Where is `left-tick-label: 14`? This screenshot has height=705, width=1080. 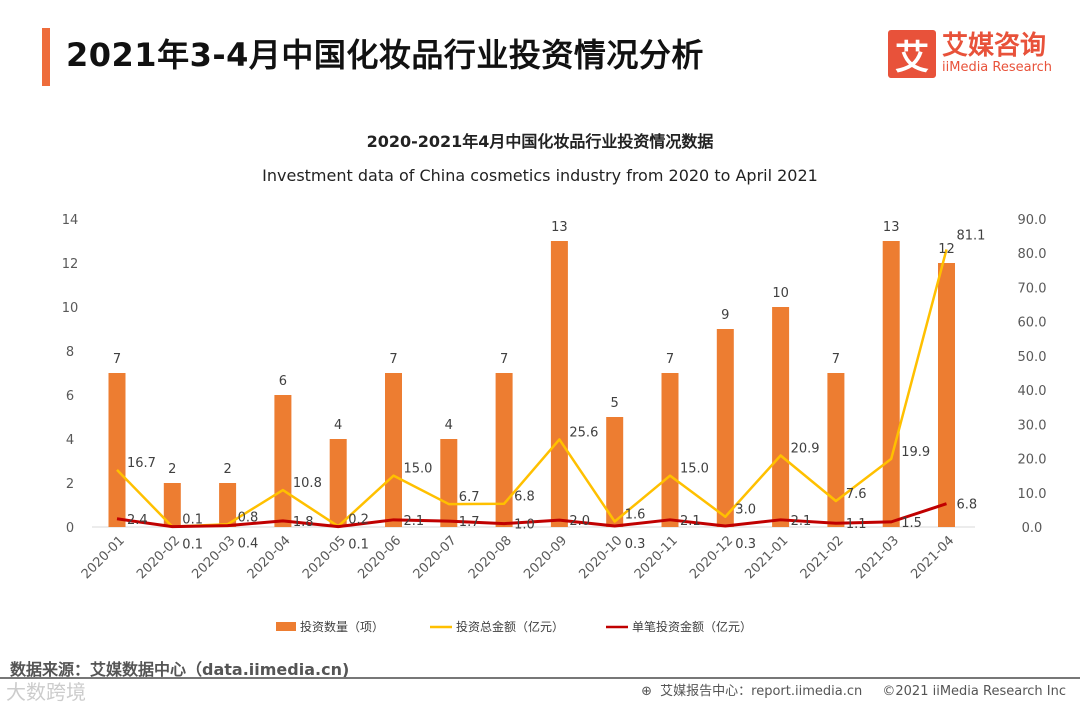 left-tick-label: 14 is located at coordinates (70, 220).